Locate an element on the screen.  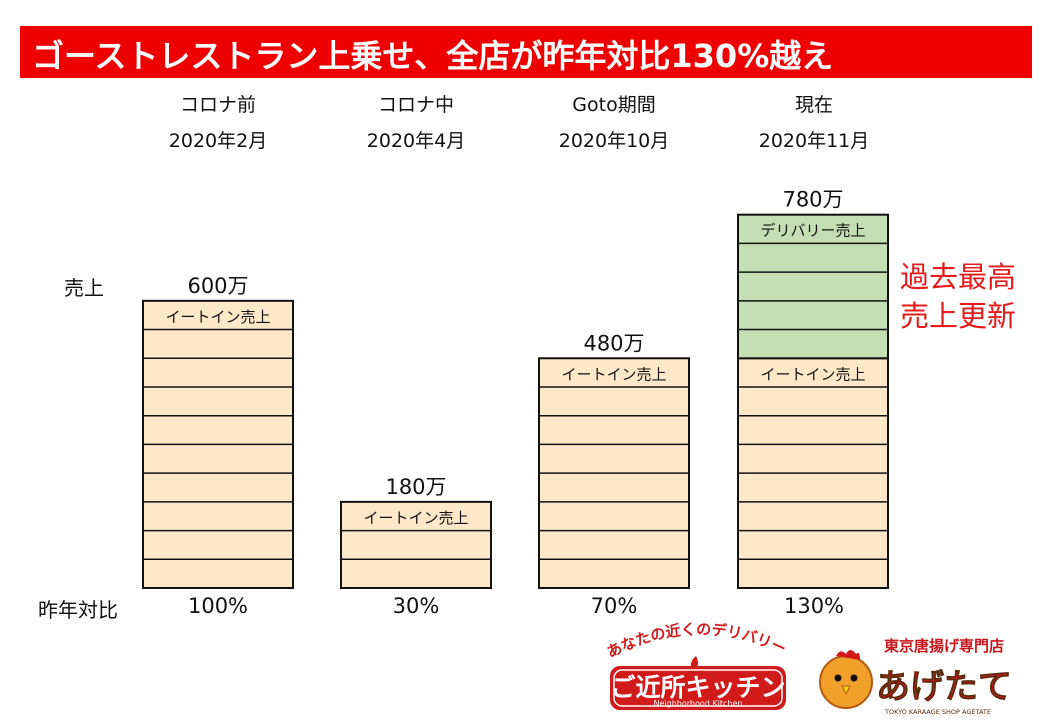
period-date-2: 2020年10月 is located at coordinates (614, 141).